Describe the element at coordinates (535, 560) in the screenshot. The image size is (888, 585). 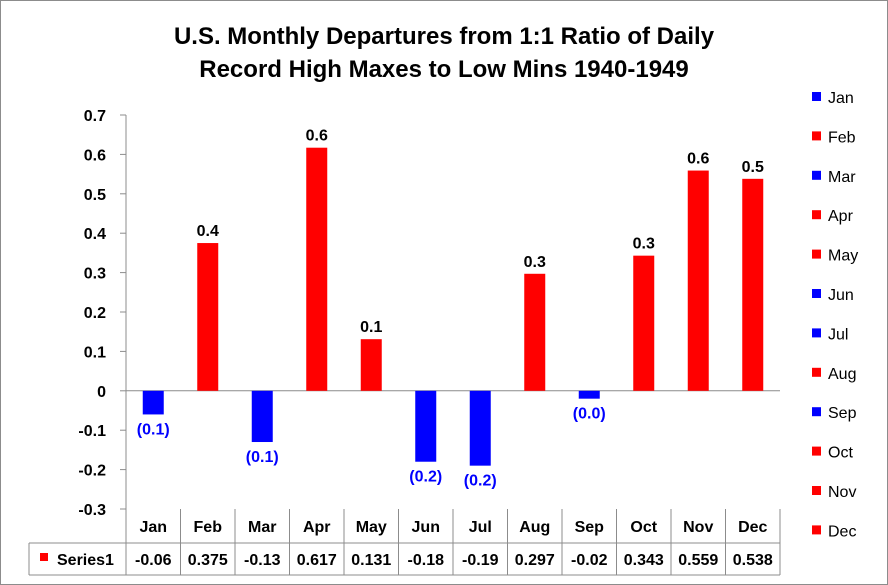
I see `table-value: 0.297` at that location.